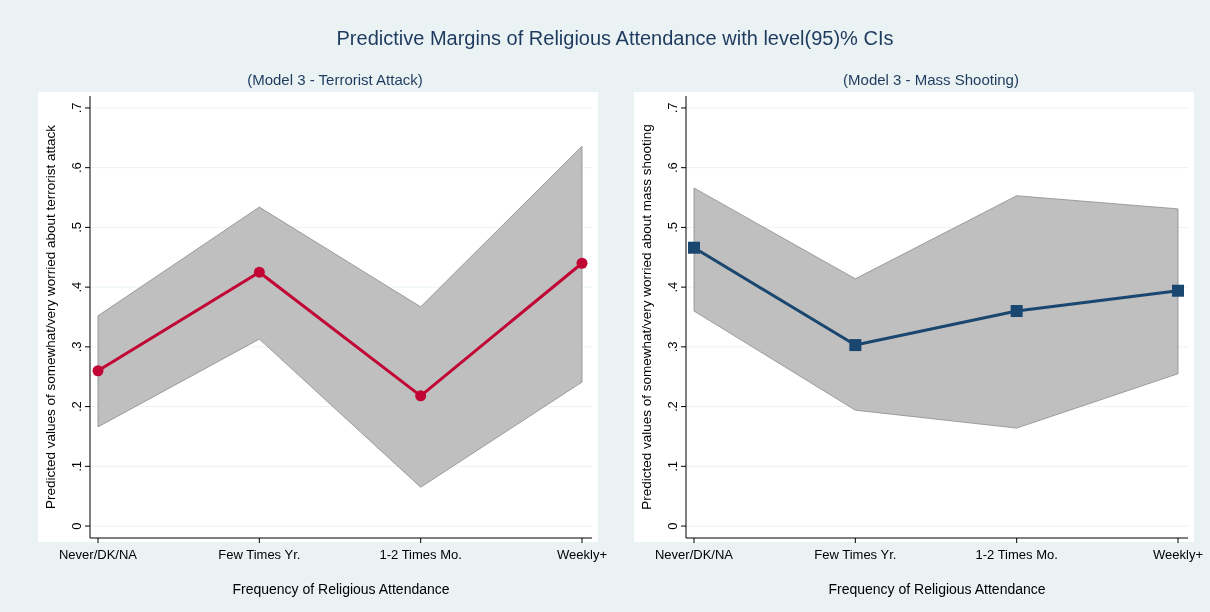 Image resolution: width=1210 pixels, height=612 pixels. What do you see at coordinates (50, 317) in the screenshot?
I see `y-axis-title: Predicted values of somewhat/very worried about terrorist attack` at bounding box center [50, 317].